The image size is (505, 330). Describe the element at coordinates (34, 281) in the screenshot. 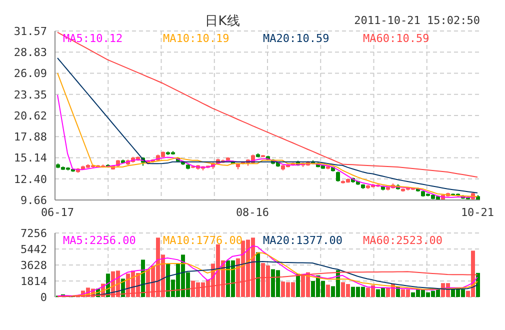

I see `y-tick-label: 1814` at that location.